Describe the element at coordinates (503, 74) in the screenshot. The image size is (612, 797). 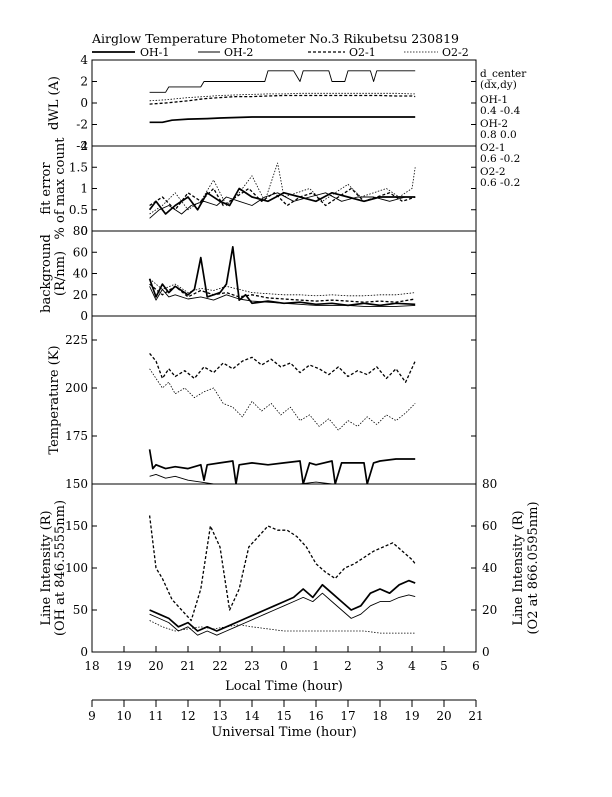
I see `note-header: d_center` at that location.